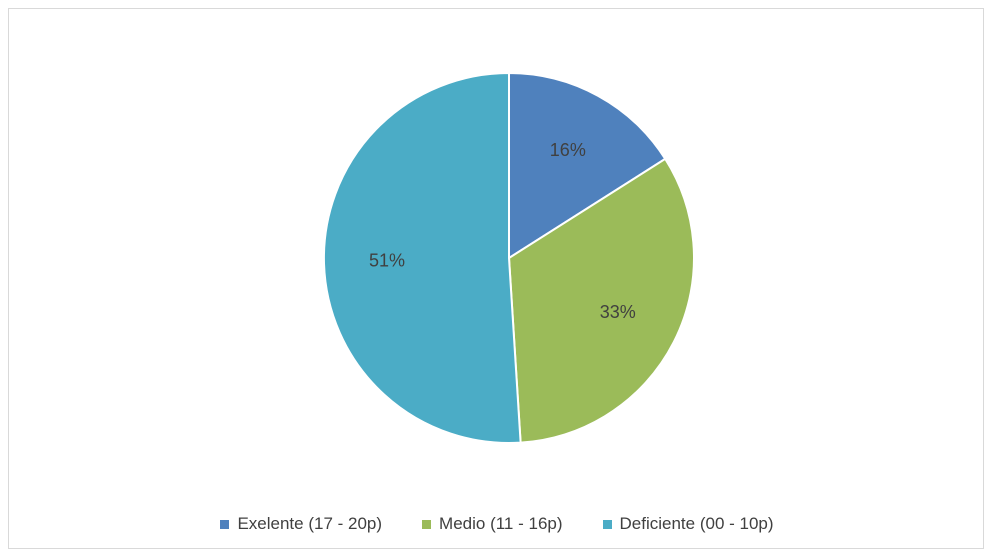 Image resolution: width=992 pixels, height=557 pixels. I want to click on legend-item-medio: Medio (11 - 16p), so click(492, 524).